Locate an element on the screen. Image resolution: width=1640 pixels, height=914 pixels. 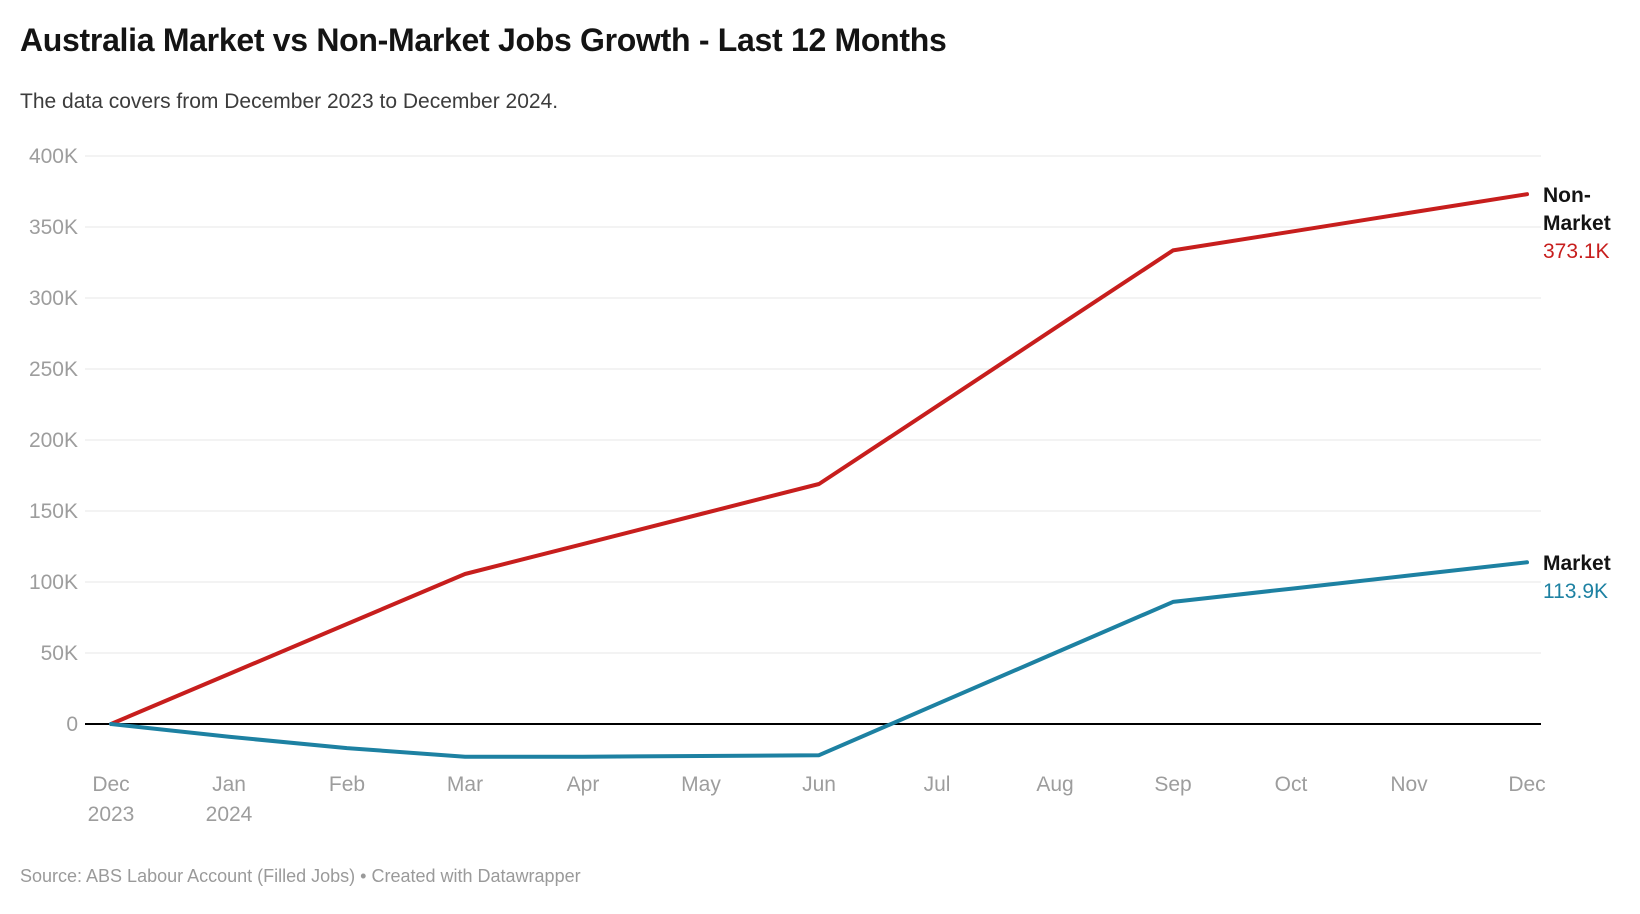
series-end-value-market: 113.9K is located at coordinates (1575, 591).